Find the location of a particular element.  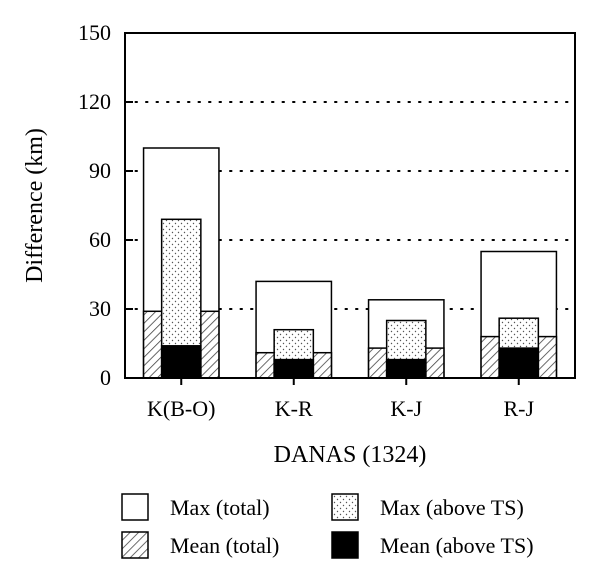

legend-item: Max (above TS) is located at coordinates (427, 507).